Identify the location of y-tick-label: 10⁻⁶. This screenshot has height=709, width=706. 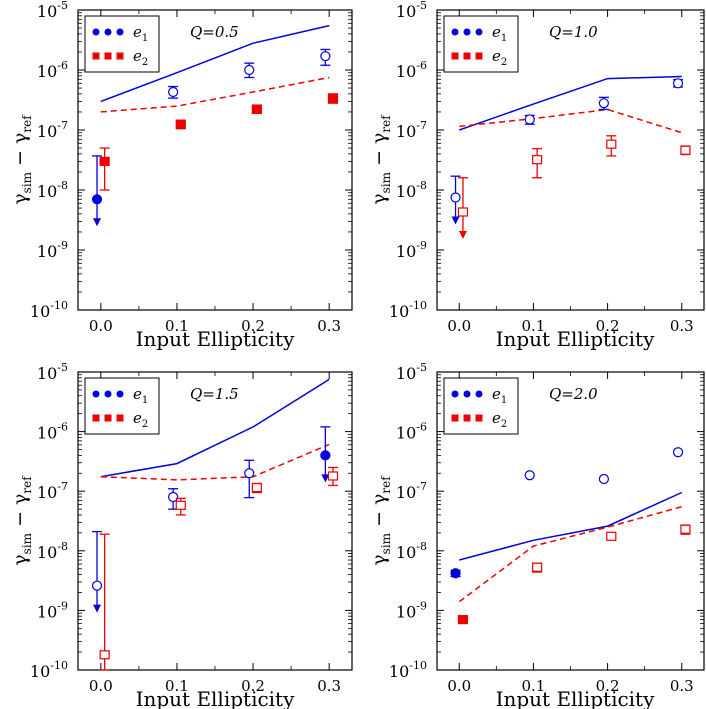
(52, 432).